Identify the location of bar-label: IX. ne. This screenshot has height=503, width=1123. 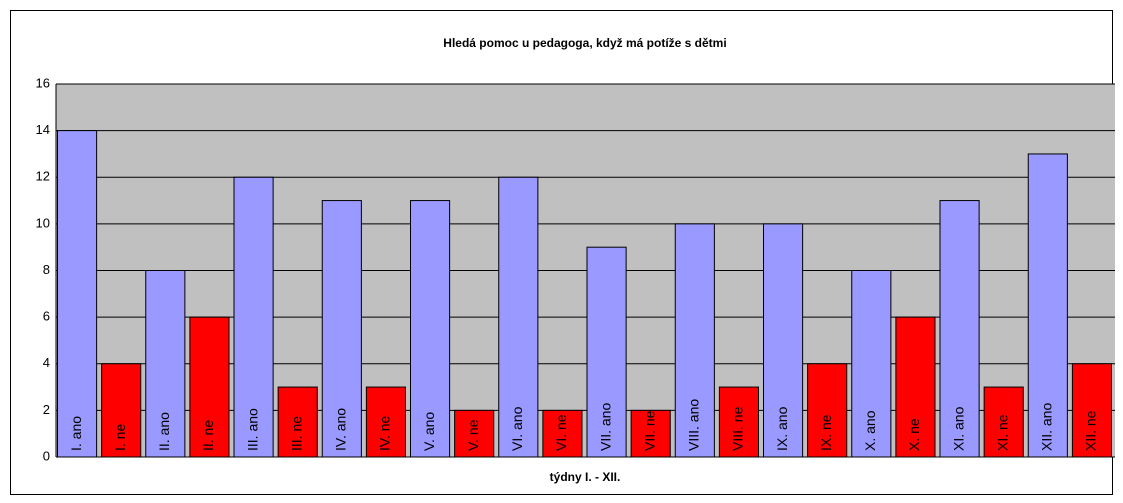
(826, 432).